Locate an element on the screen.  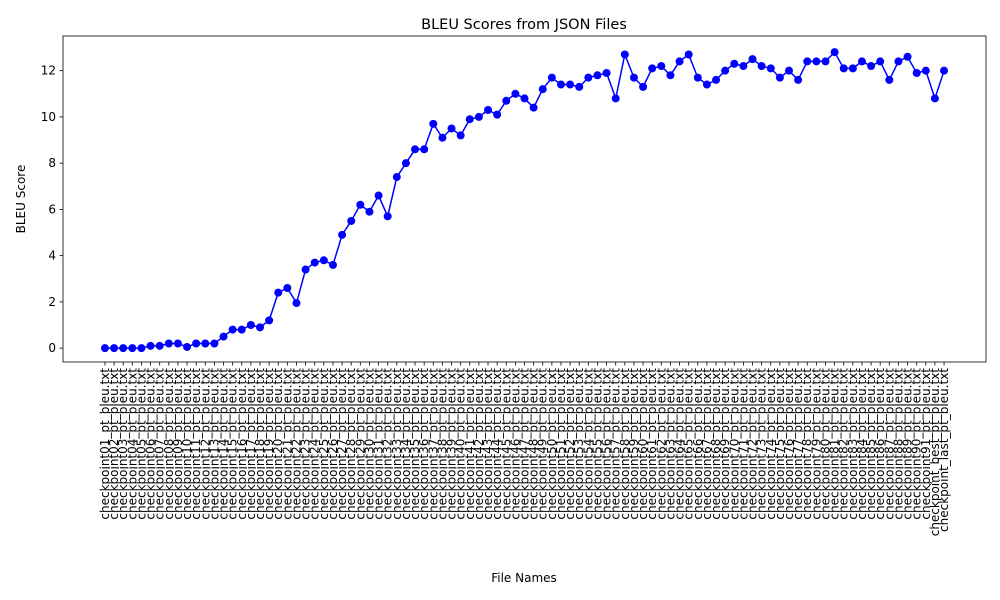
x-tick-label: checkpoint53_pt_bleu.txt is located at coordinates (579, 444).